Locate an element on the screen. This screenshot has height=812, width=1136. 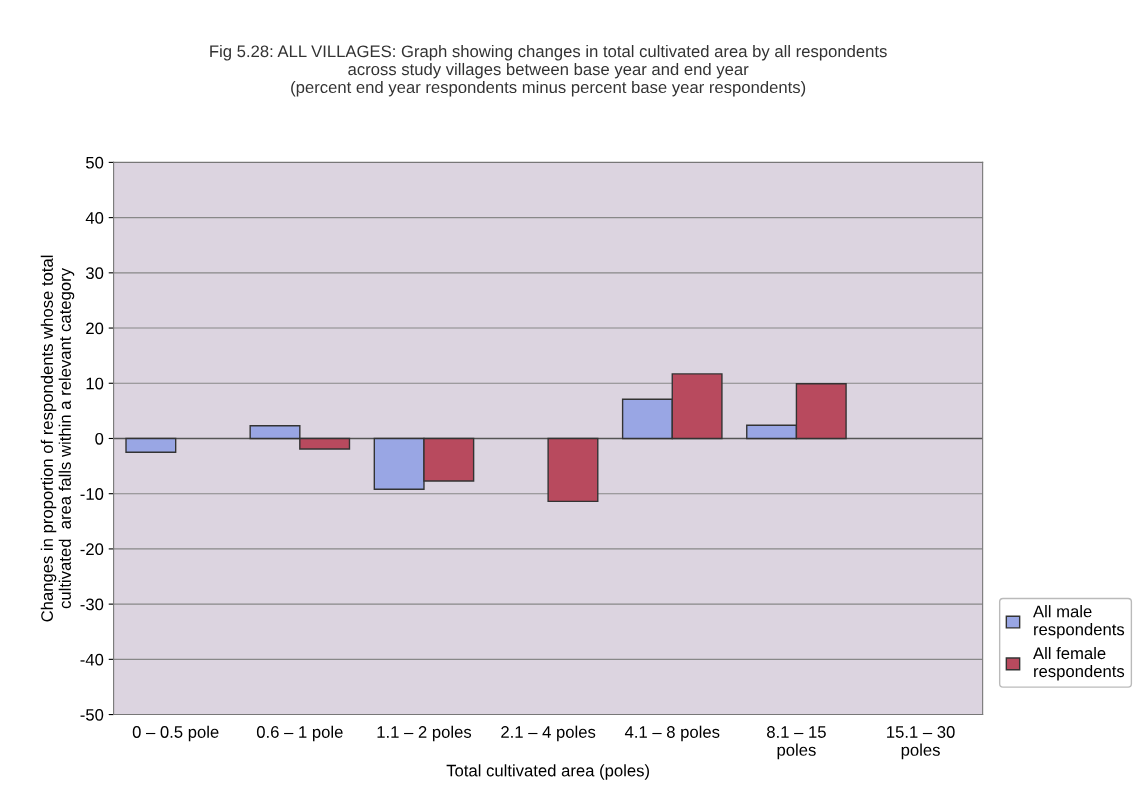
y-tick-label: 30 is located at coordinates (94, 273).